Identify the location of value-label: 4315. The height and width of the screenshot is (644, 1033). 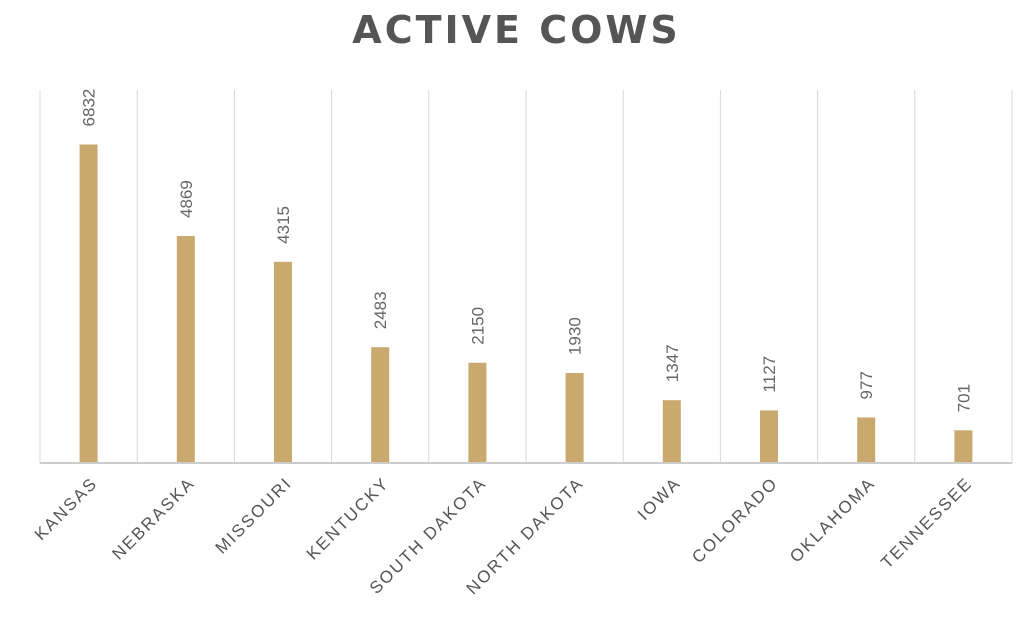
(283, 225).